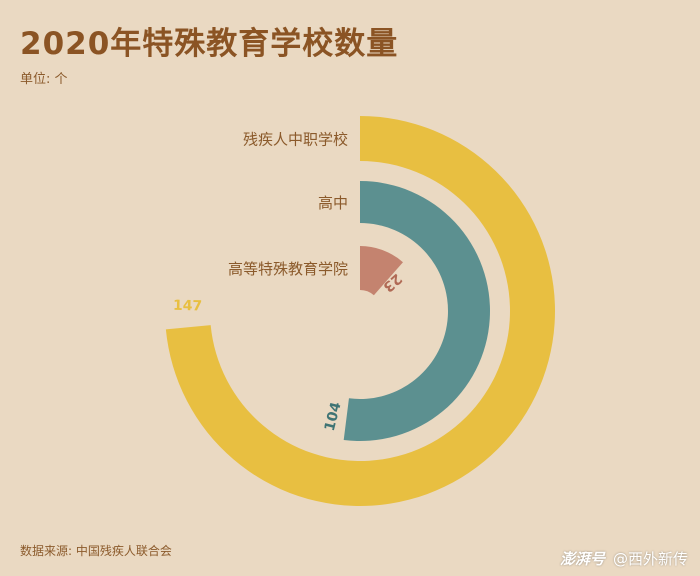  I want to click on brand-watermark: 澎湃号 @西外新传, so click(624, 558).